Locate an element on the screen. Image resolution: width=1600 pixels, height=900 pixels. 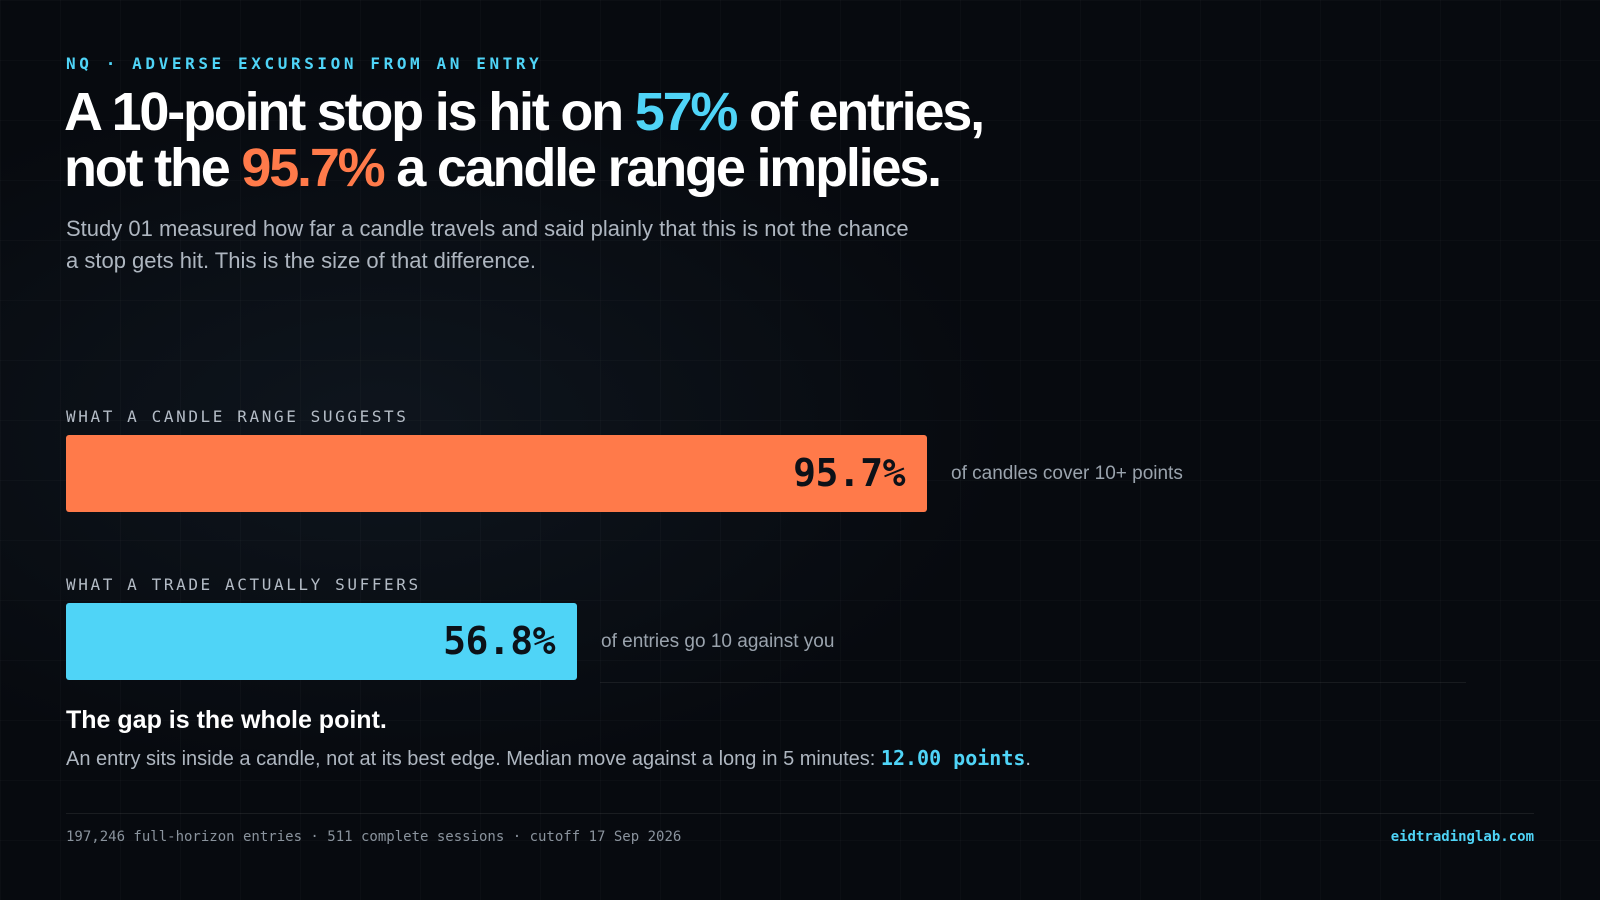
eyebrow-label: NQ · ADVERSE EXCURSION FROM AN ENTRY is located at coordinates (304, 63).